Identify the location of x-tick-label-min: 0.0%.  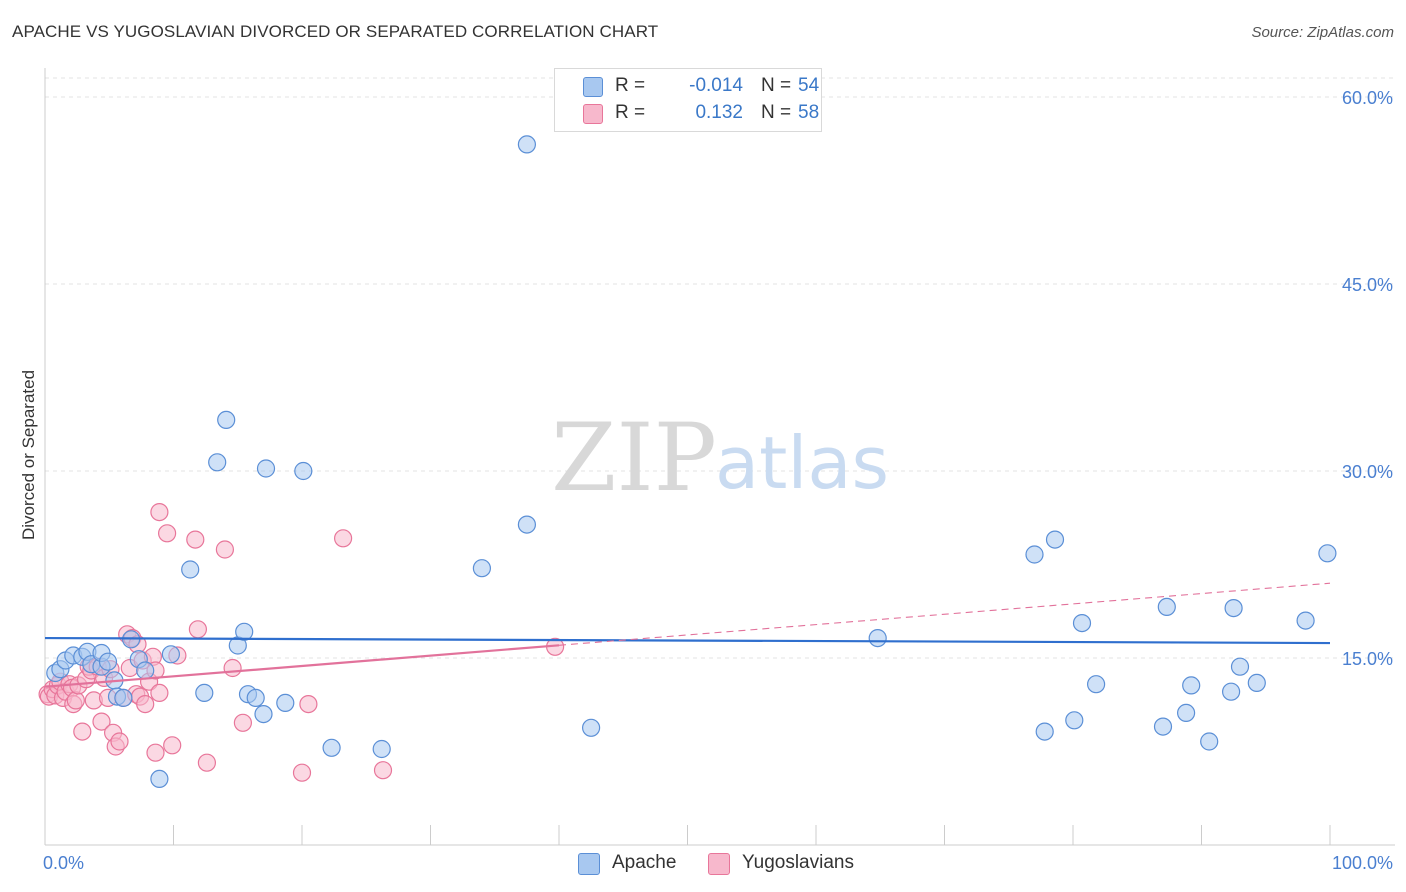
(63, 863).